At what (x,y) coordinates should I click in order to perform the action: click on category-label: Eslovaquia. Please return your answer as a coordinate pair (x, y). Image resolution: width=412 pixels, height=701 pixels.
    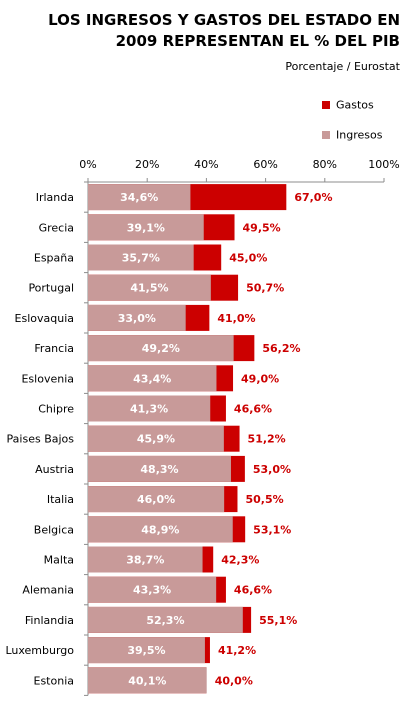
    Looking at the image, I should click on (44, 318).